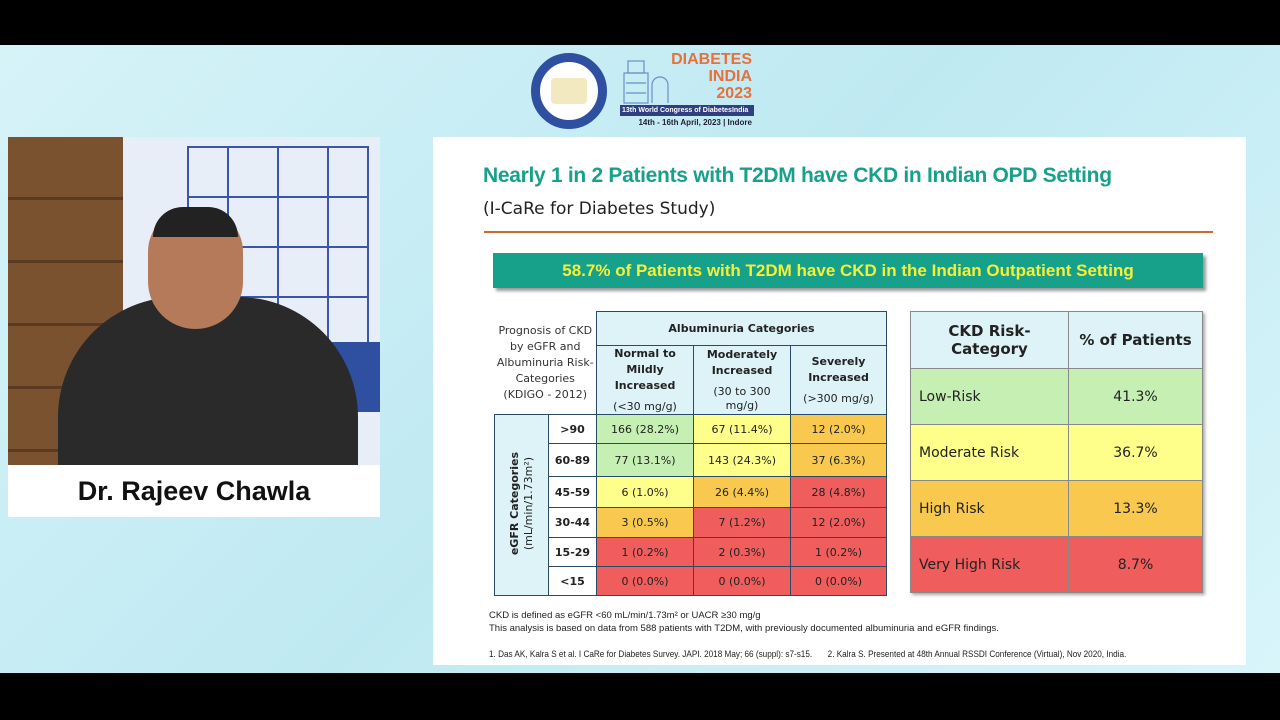 Image resolution: width=1280 pixels, height=720 pixels. I want to click on egfr-label: eGFR Categories, so click(514, 503).